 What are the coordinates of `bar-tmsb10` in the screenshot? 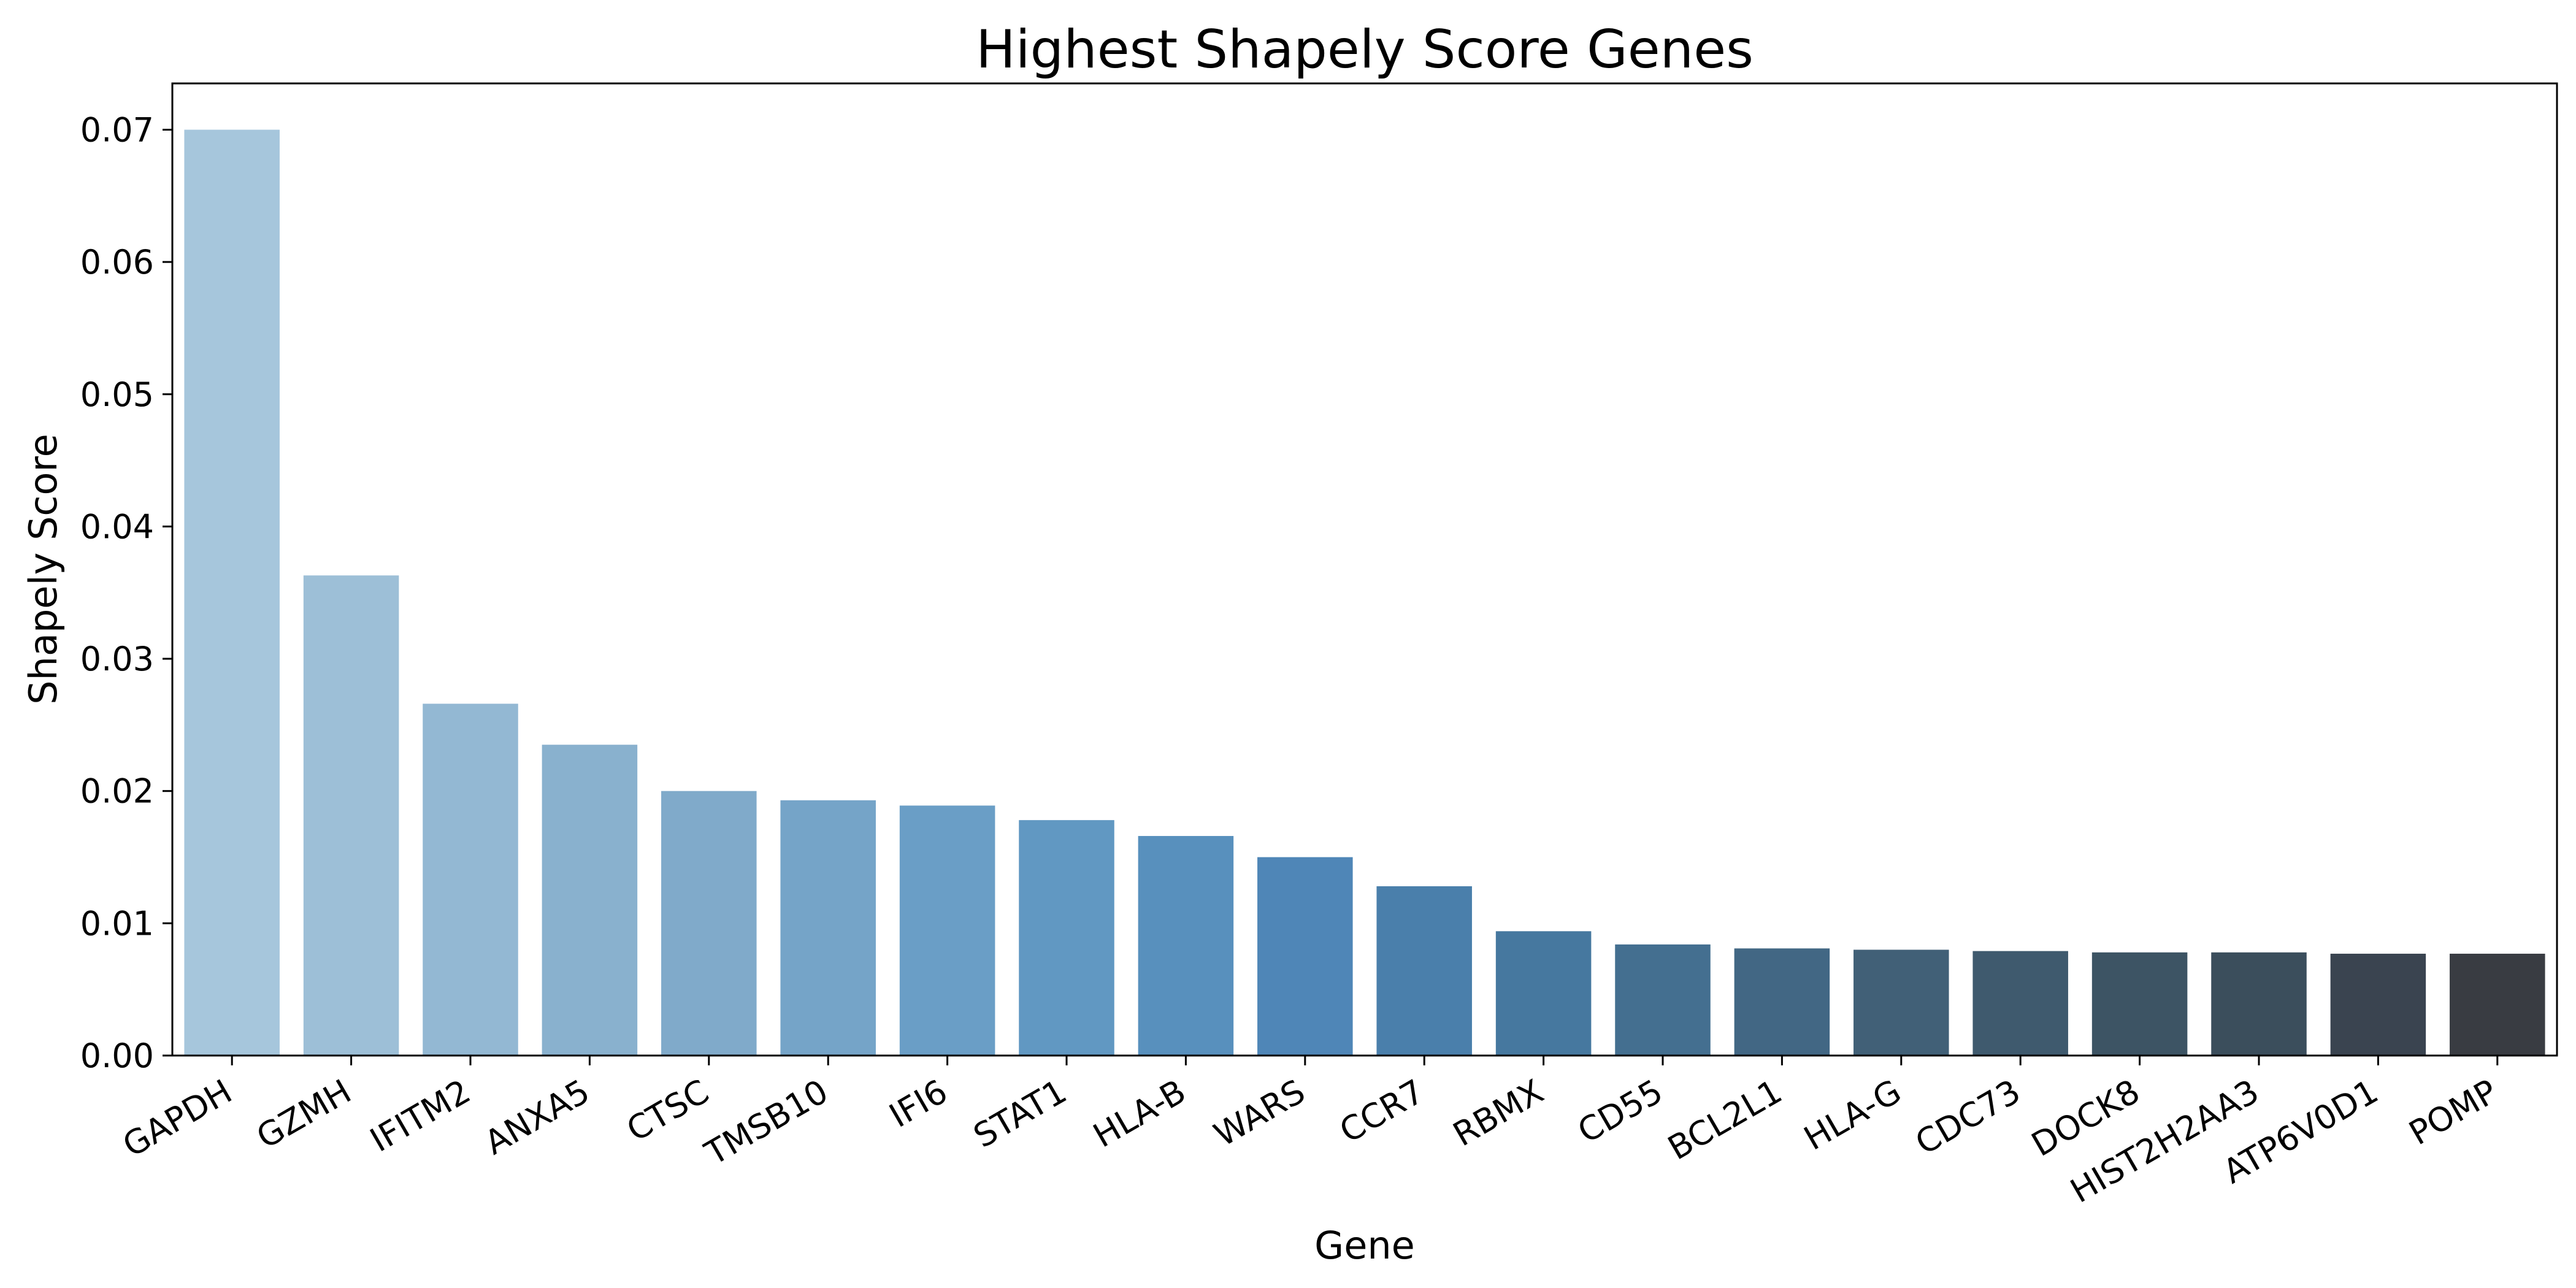 It's located at (828, 928).